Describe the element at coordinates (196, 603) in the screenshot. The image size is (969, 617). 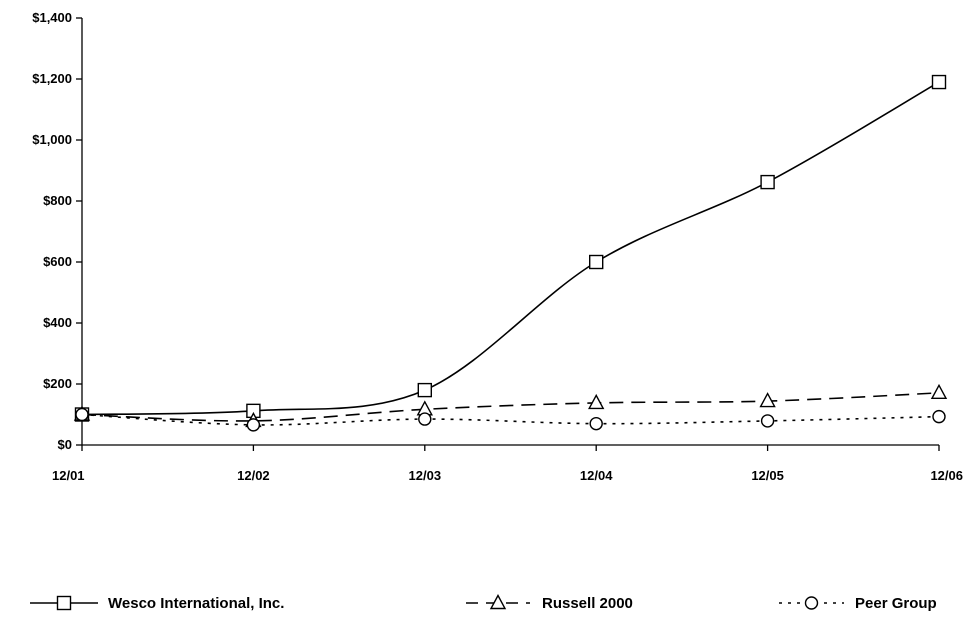
I see `legend-label: Wesco International, Inc.` at that location.